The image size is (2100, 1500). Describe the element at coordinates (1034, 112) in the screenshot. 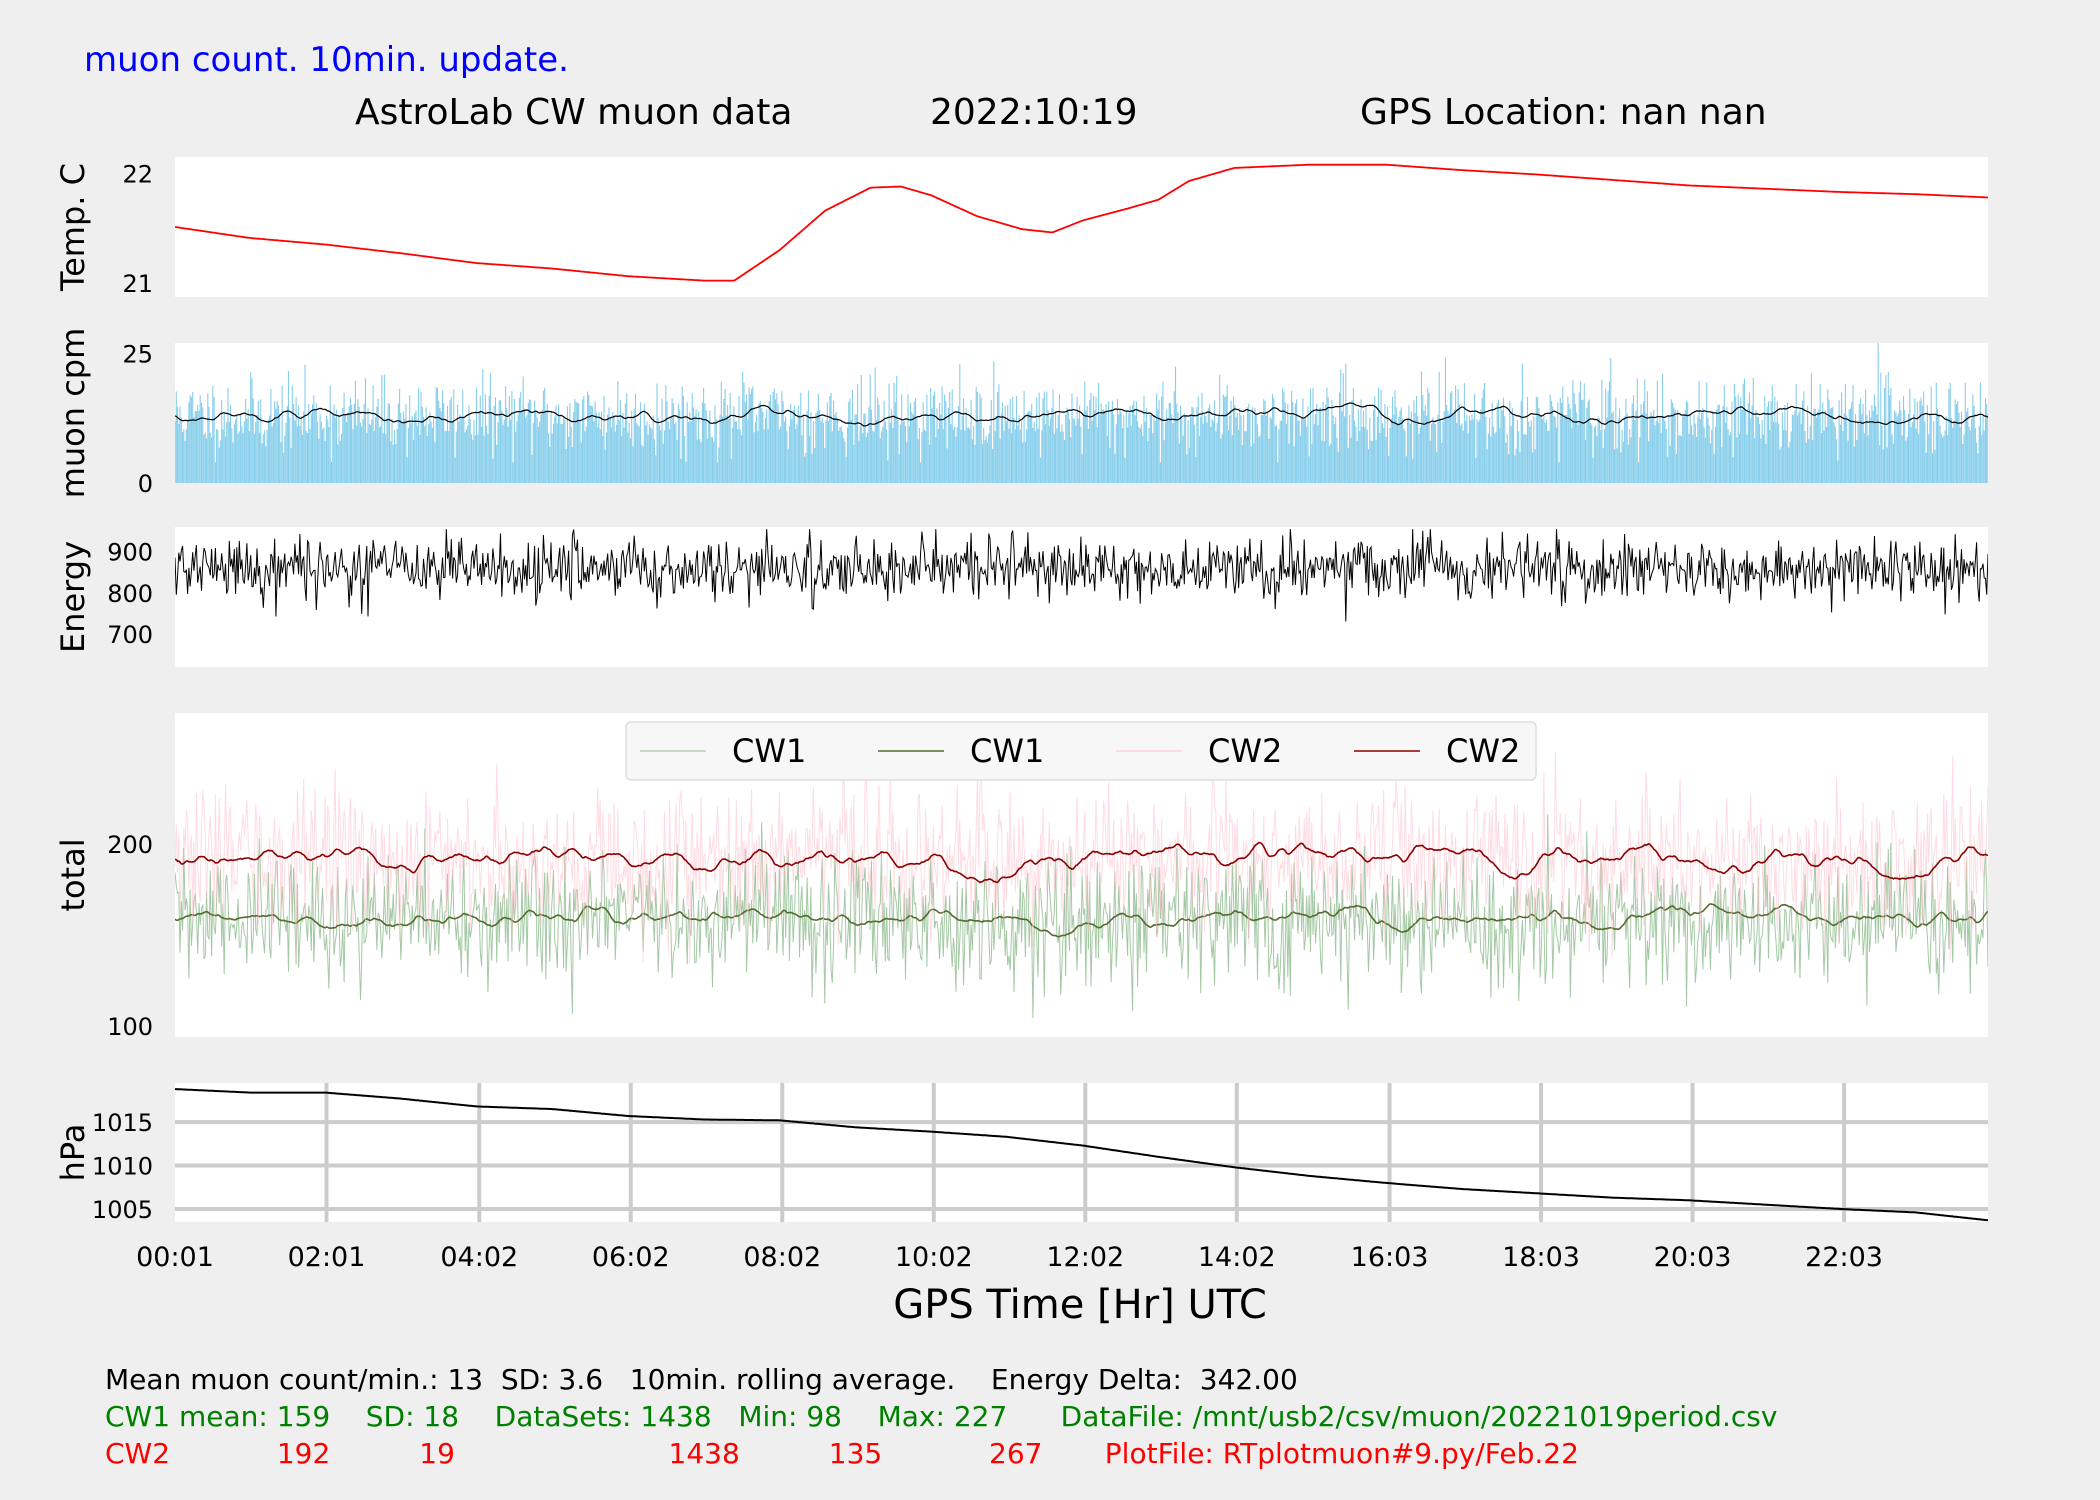

I see `chart-date: 2022:10:19` at that location.